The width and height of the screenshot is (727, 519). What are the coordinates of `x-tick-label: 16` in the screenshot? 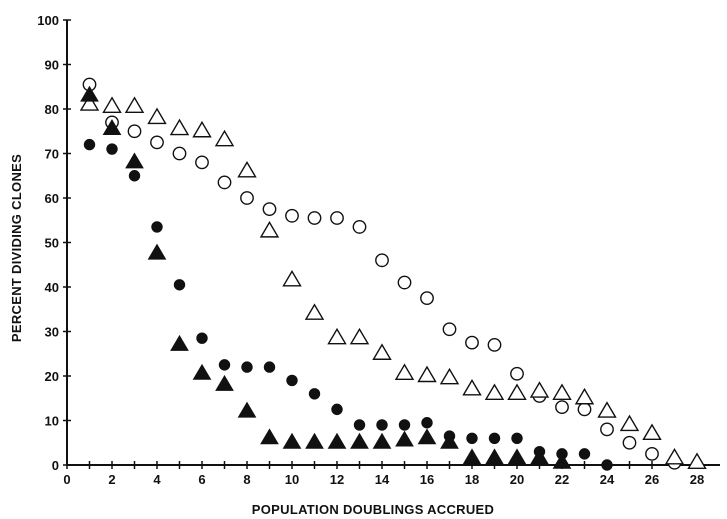 It's located at (427, 479).